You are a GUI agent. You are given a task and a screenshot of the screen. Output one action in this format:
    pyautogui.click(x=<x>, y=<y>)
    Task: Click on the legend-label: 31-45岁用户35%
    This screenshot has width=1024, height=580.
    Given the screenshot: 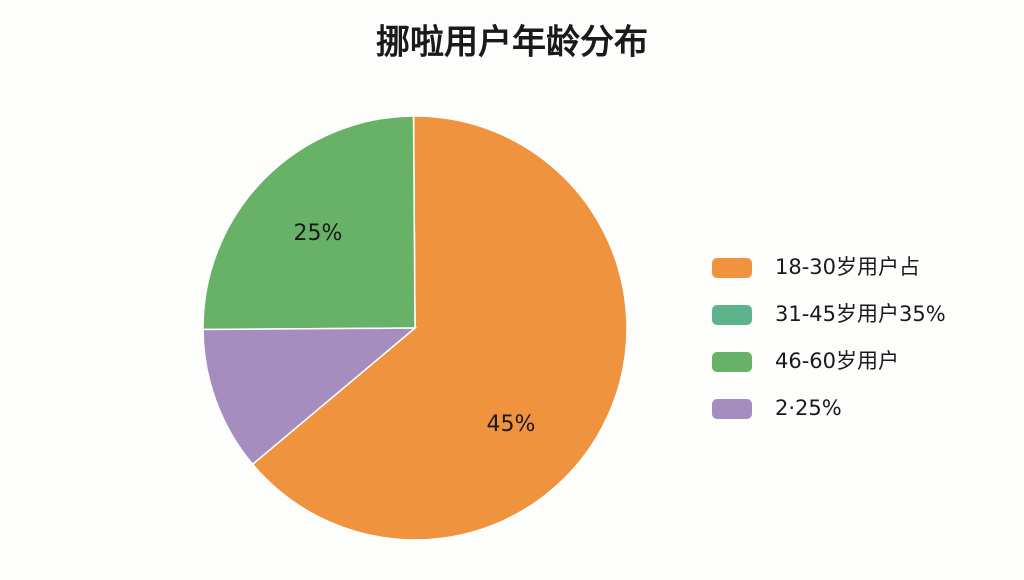 What is the action you would take?
    pyautogui.click(x=860, y=314)
    